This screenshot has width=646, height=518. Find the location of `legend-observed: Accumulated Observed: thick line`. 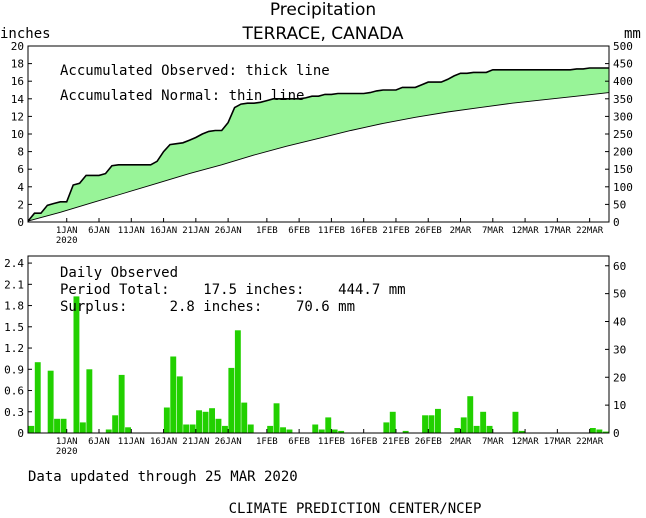

legend-observed: Accumulated Observed: thick line is located at coordinates (195, 71).